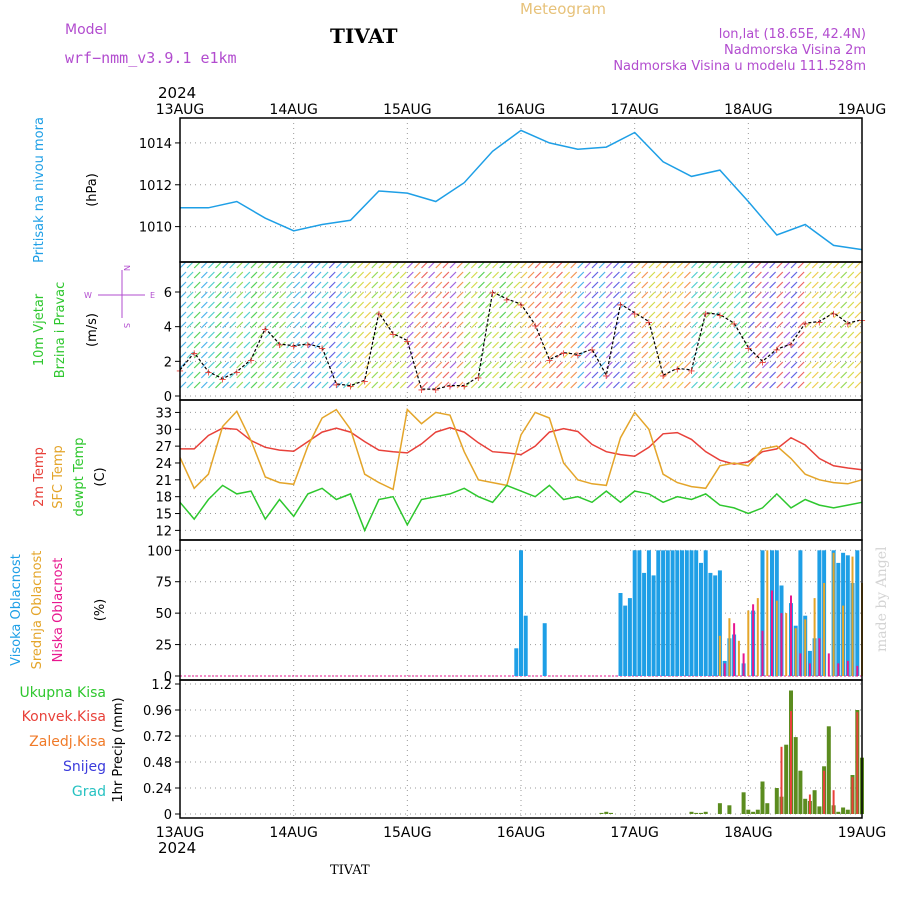 The height and width of the screenshot is (900, 900). I want to click on wind-unit-label: (m/s), so click(92, 330).